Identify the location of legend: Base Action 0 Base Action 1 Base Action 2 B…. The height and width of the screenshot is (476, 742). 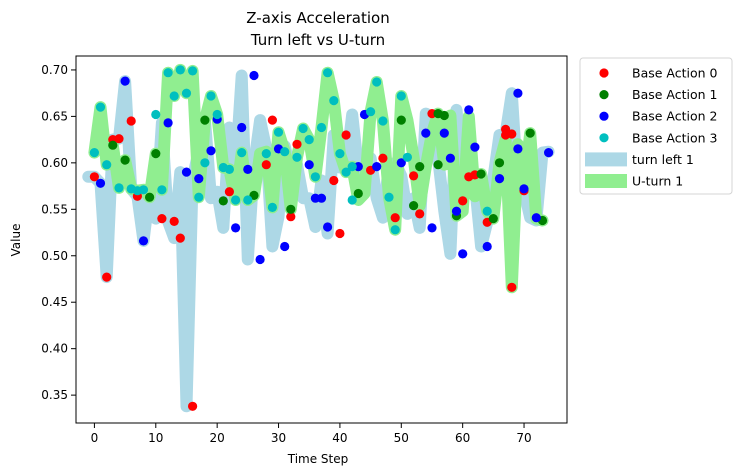
(656, 126).